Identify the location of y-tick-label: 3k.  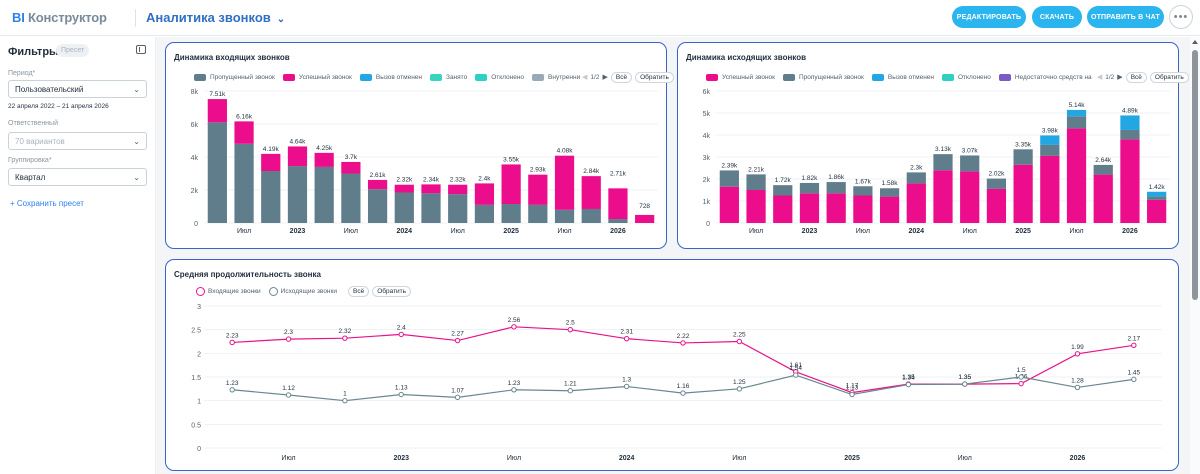
(707, 158).